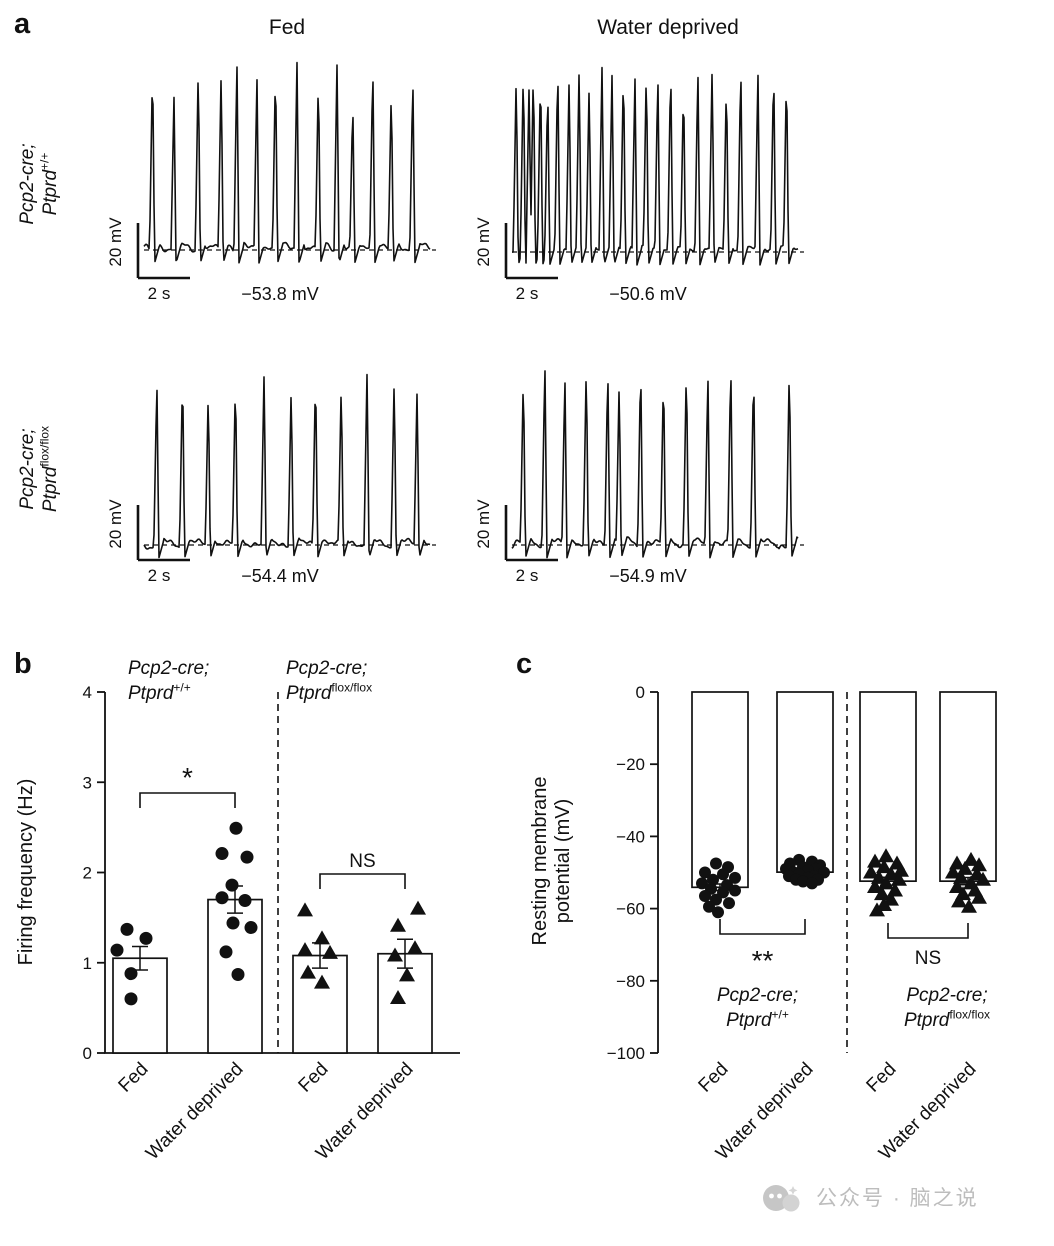 The width and height of the screenshot is (1054, 1246). Describe the element at coordinates (22, 24) in the screenshot. I see `panel-a-label: a` at that location.